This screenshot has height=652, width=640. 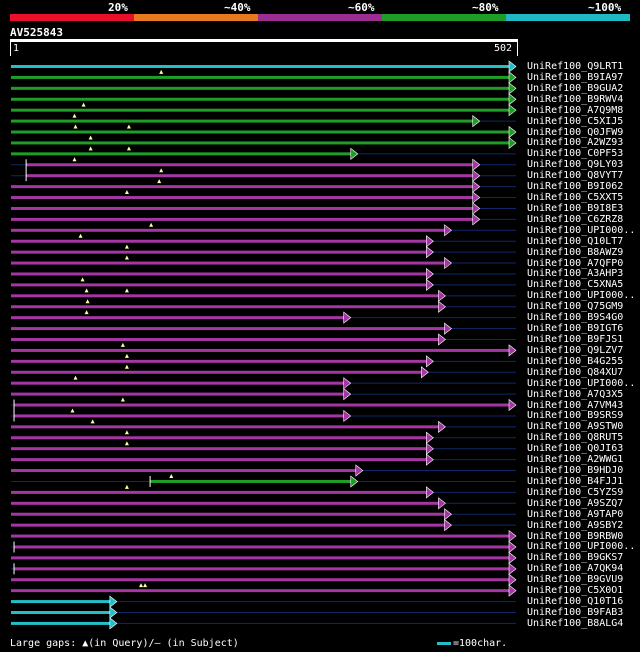 I want to click on hit-label: UniRef100_B9FJS1, so click(x=575, y=339).